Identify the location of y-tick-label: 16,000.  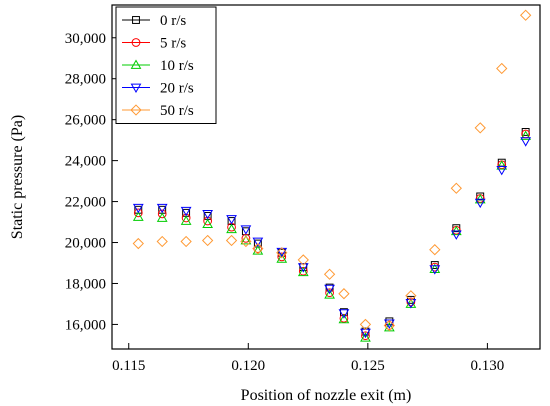
(85, 325).